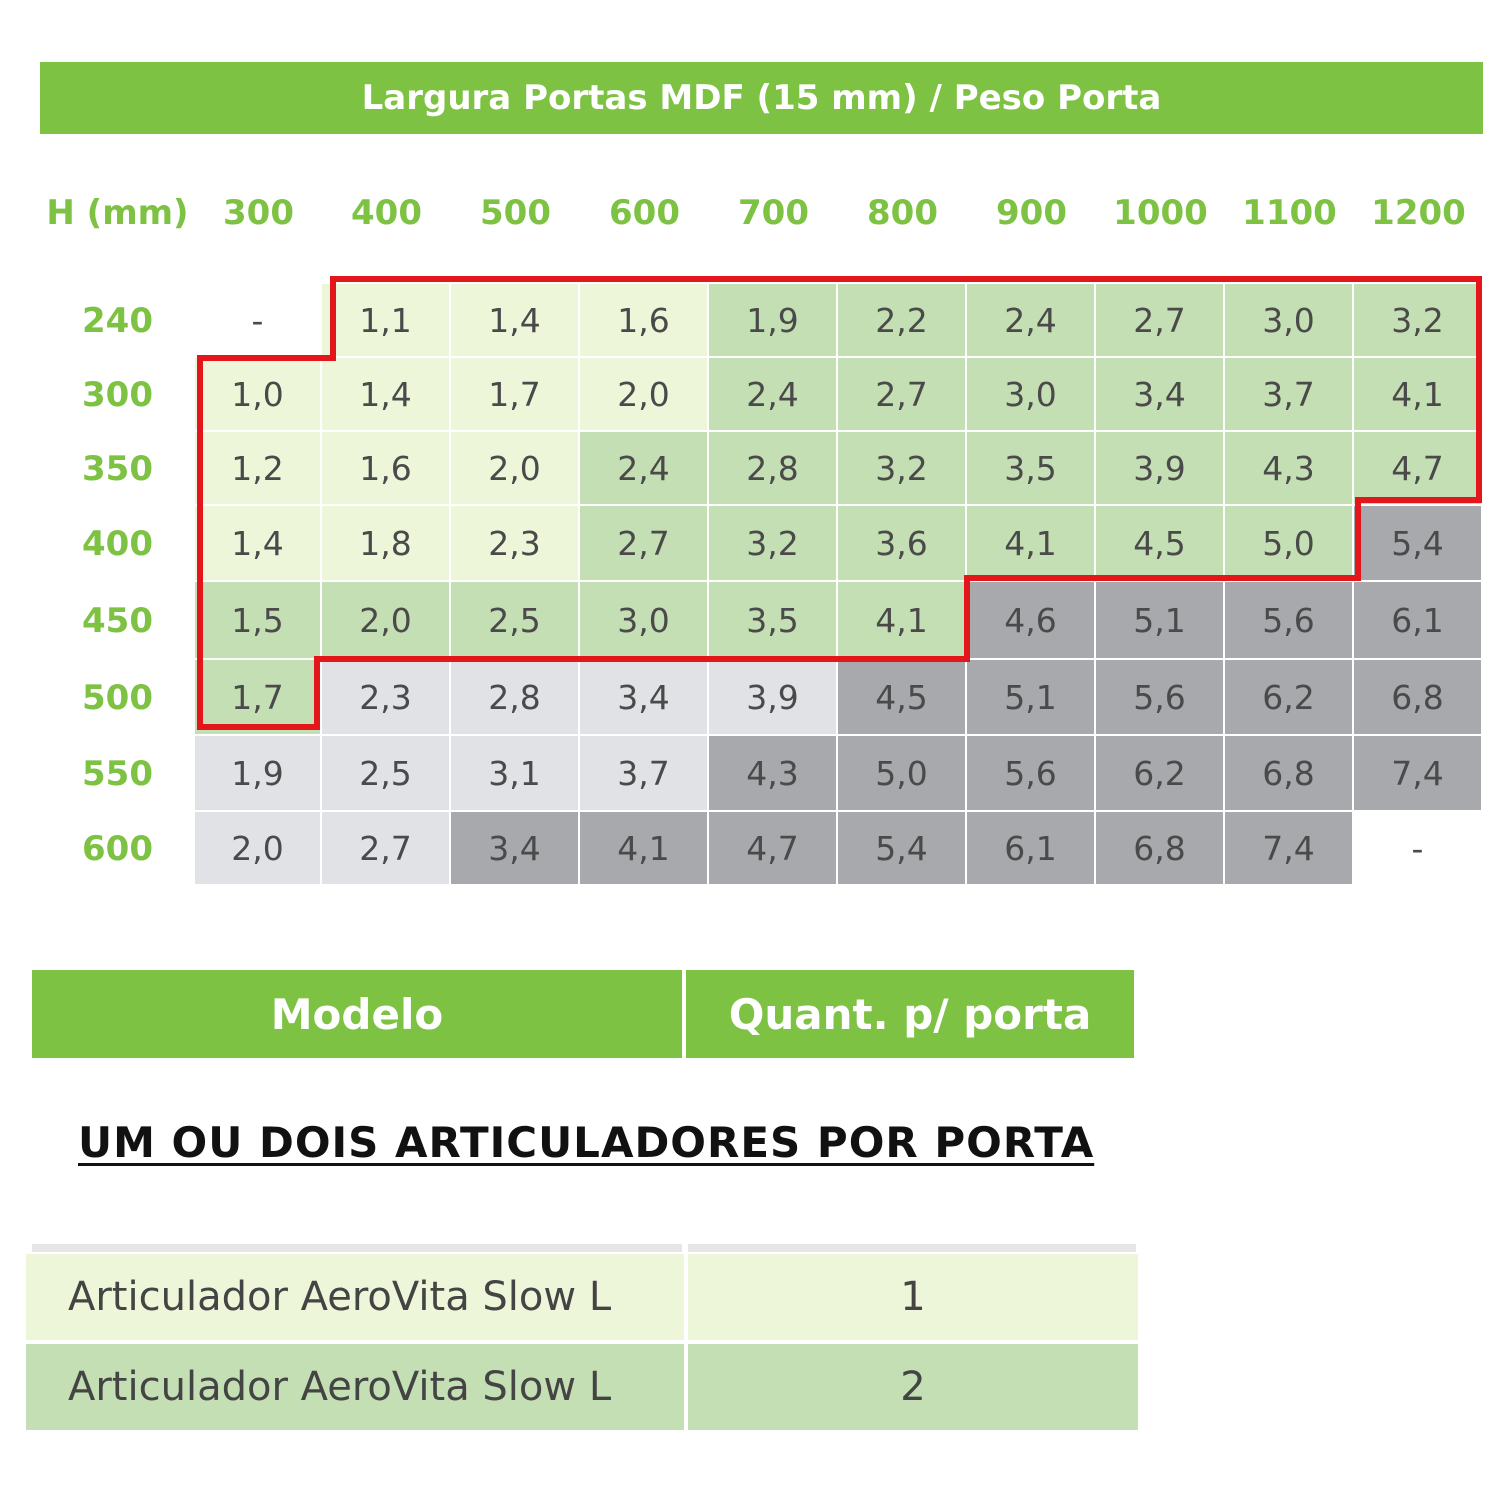 Image resolution: width=1512 pixels, height=1512 pixels. Describe the element at coordinates (117, 698) in the screenshot. I see `height-header-500: 500` at that location.